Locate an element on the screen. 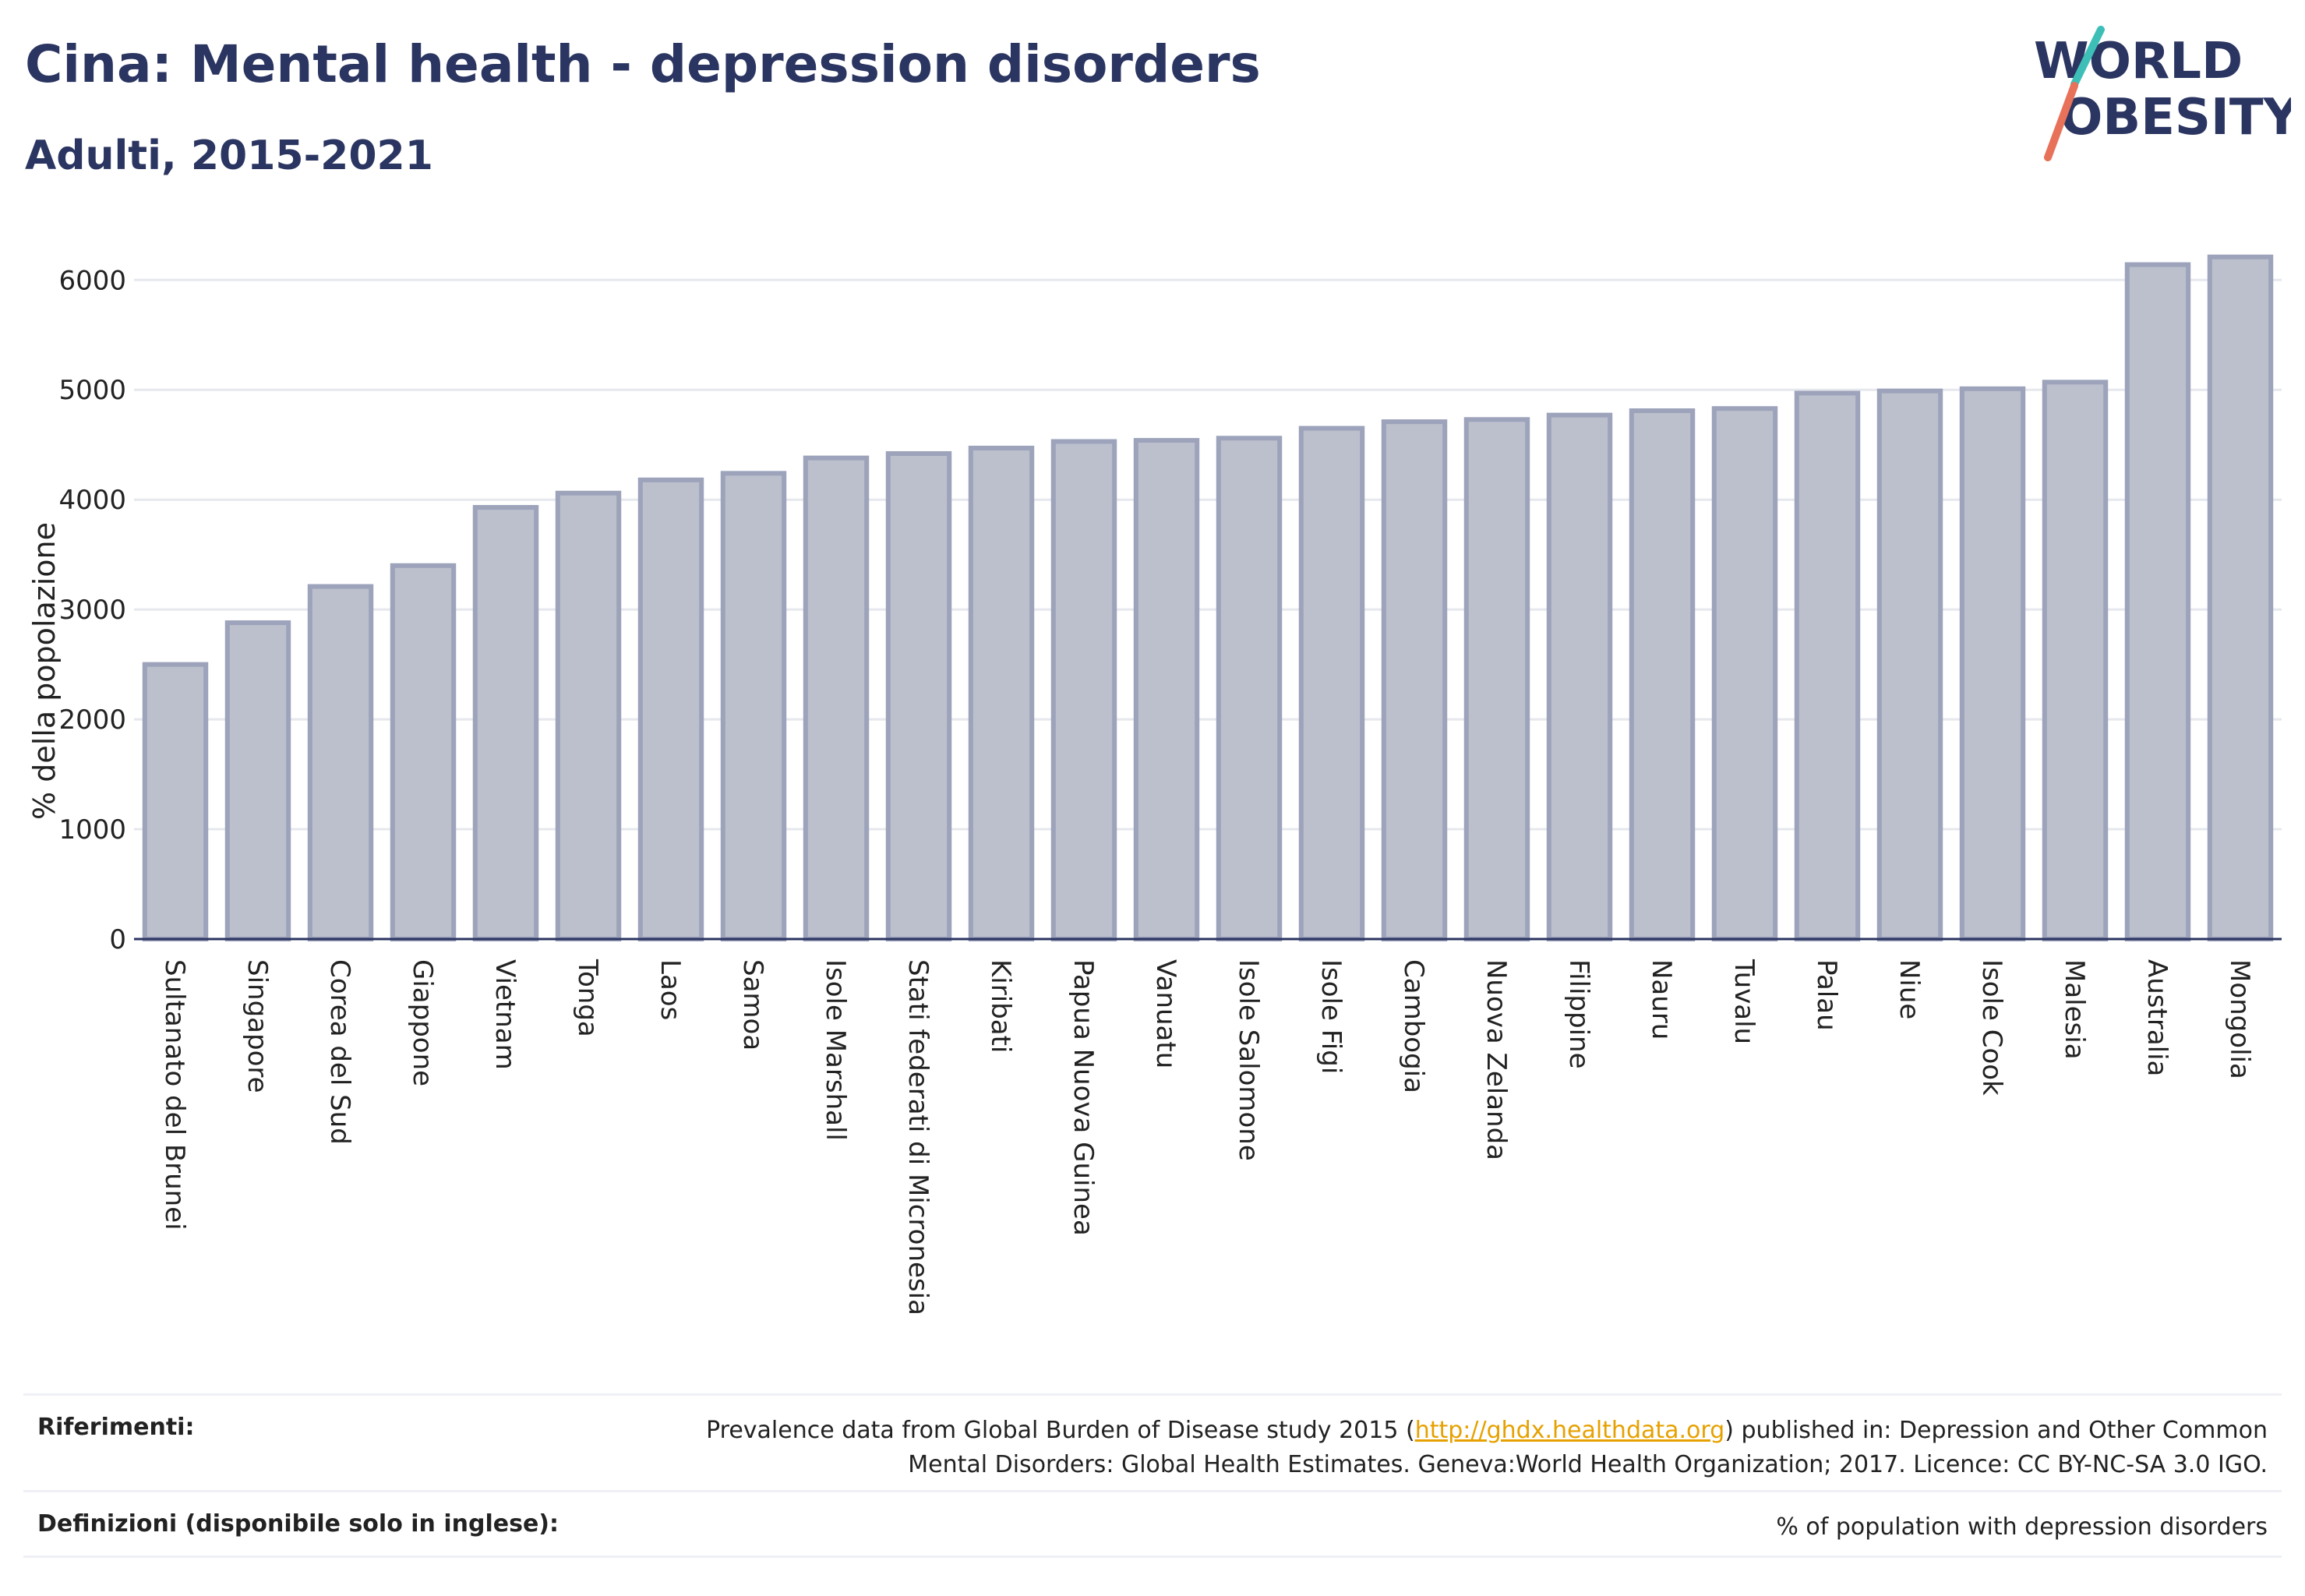 The image size is (2305, 1596). references-label: Riferimenti: is located at coordinates (116, 1427).